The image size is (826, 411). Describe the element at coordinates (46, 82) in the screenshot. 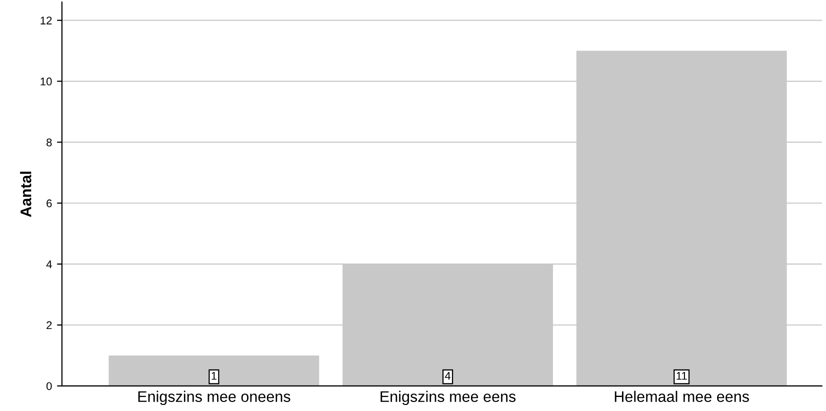

I see `y-tick-label: 10` at that location.